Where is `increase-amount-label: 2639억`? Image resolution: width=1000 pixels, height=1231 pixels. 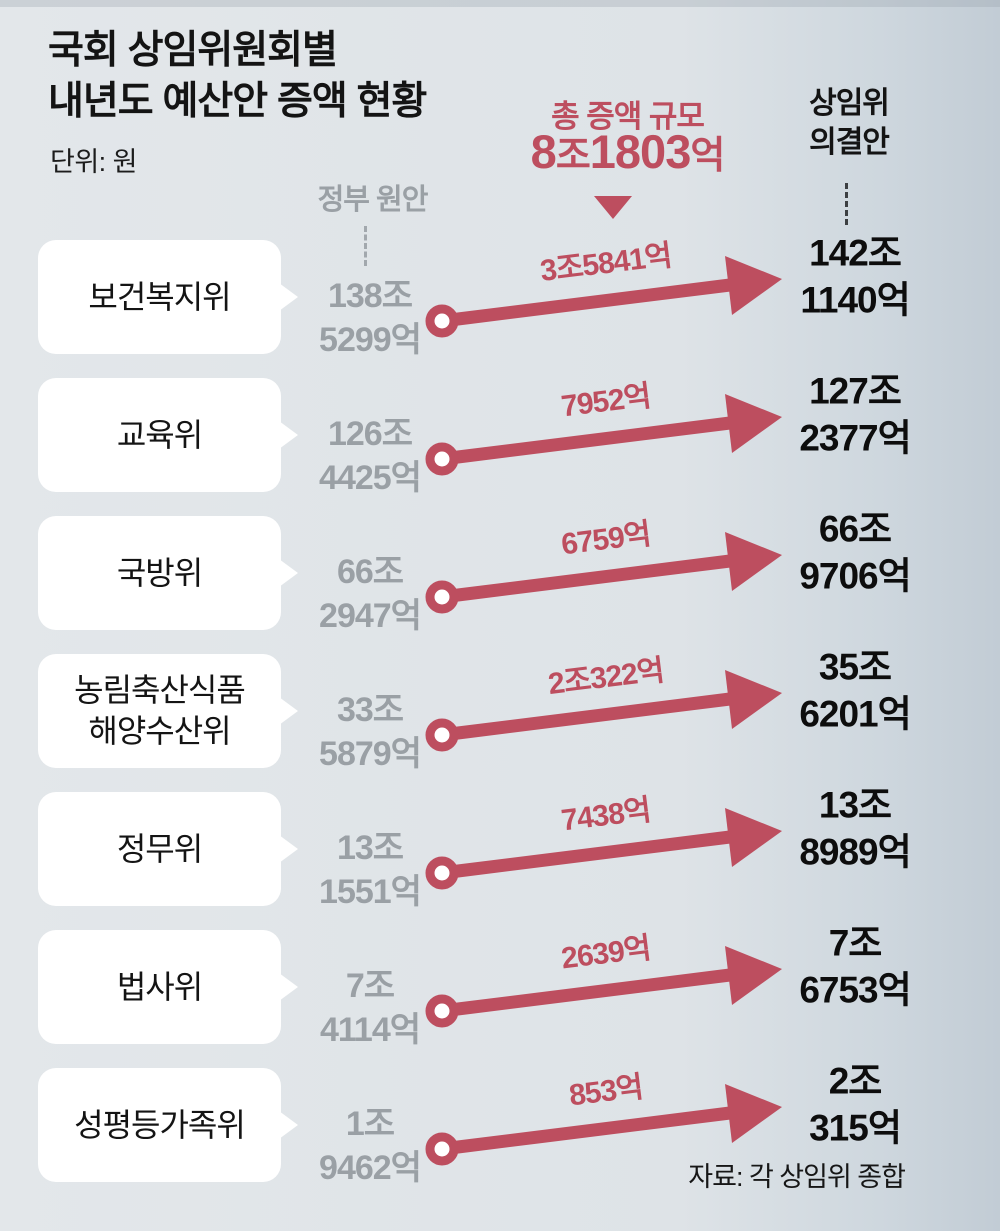 increase-amount-label: 2639억 is located at coordinates (605, 954).